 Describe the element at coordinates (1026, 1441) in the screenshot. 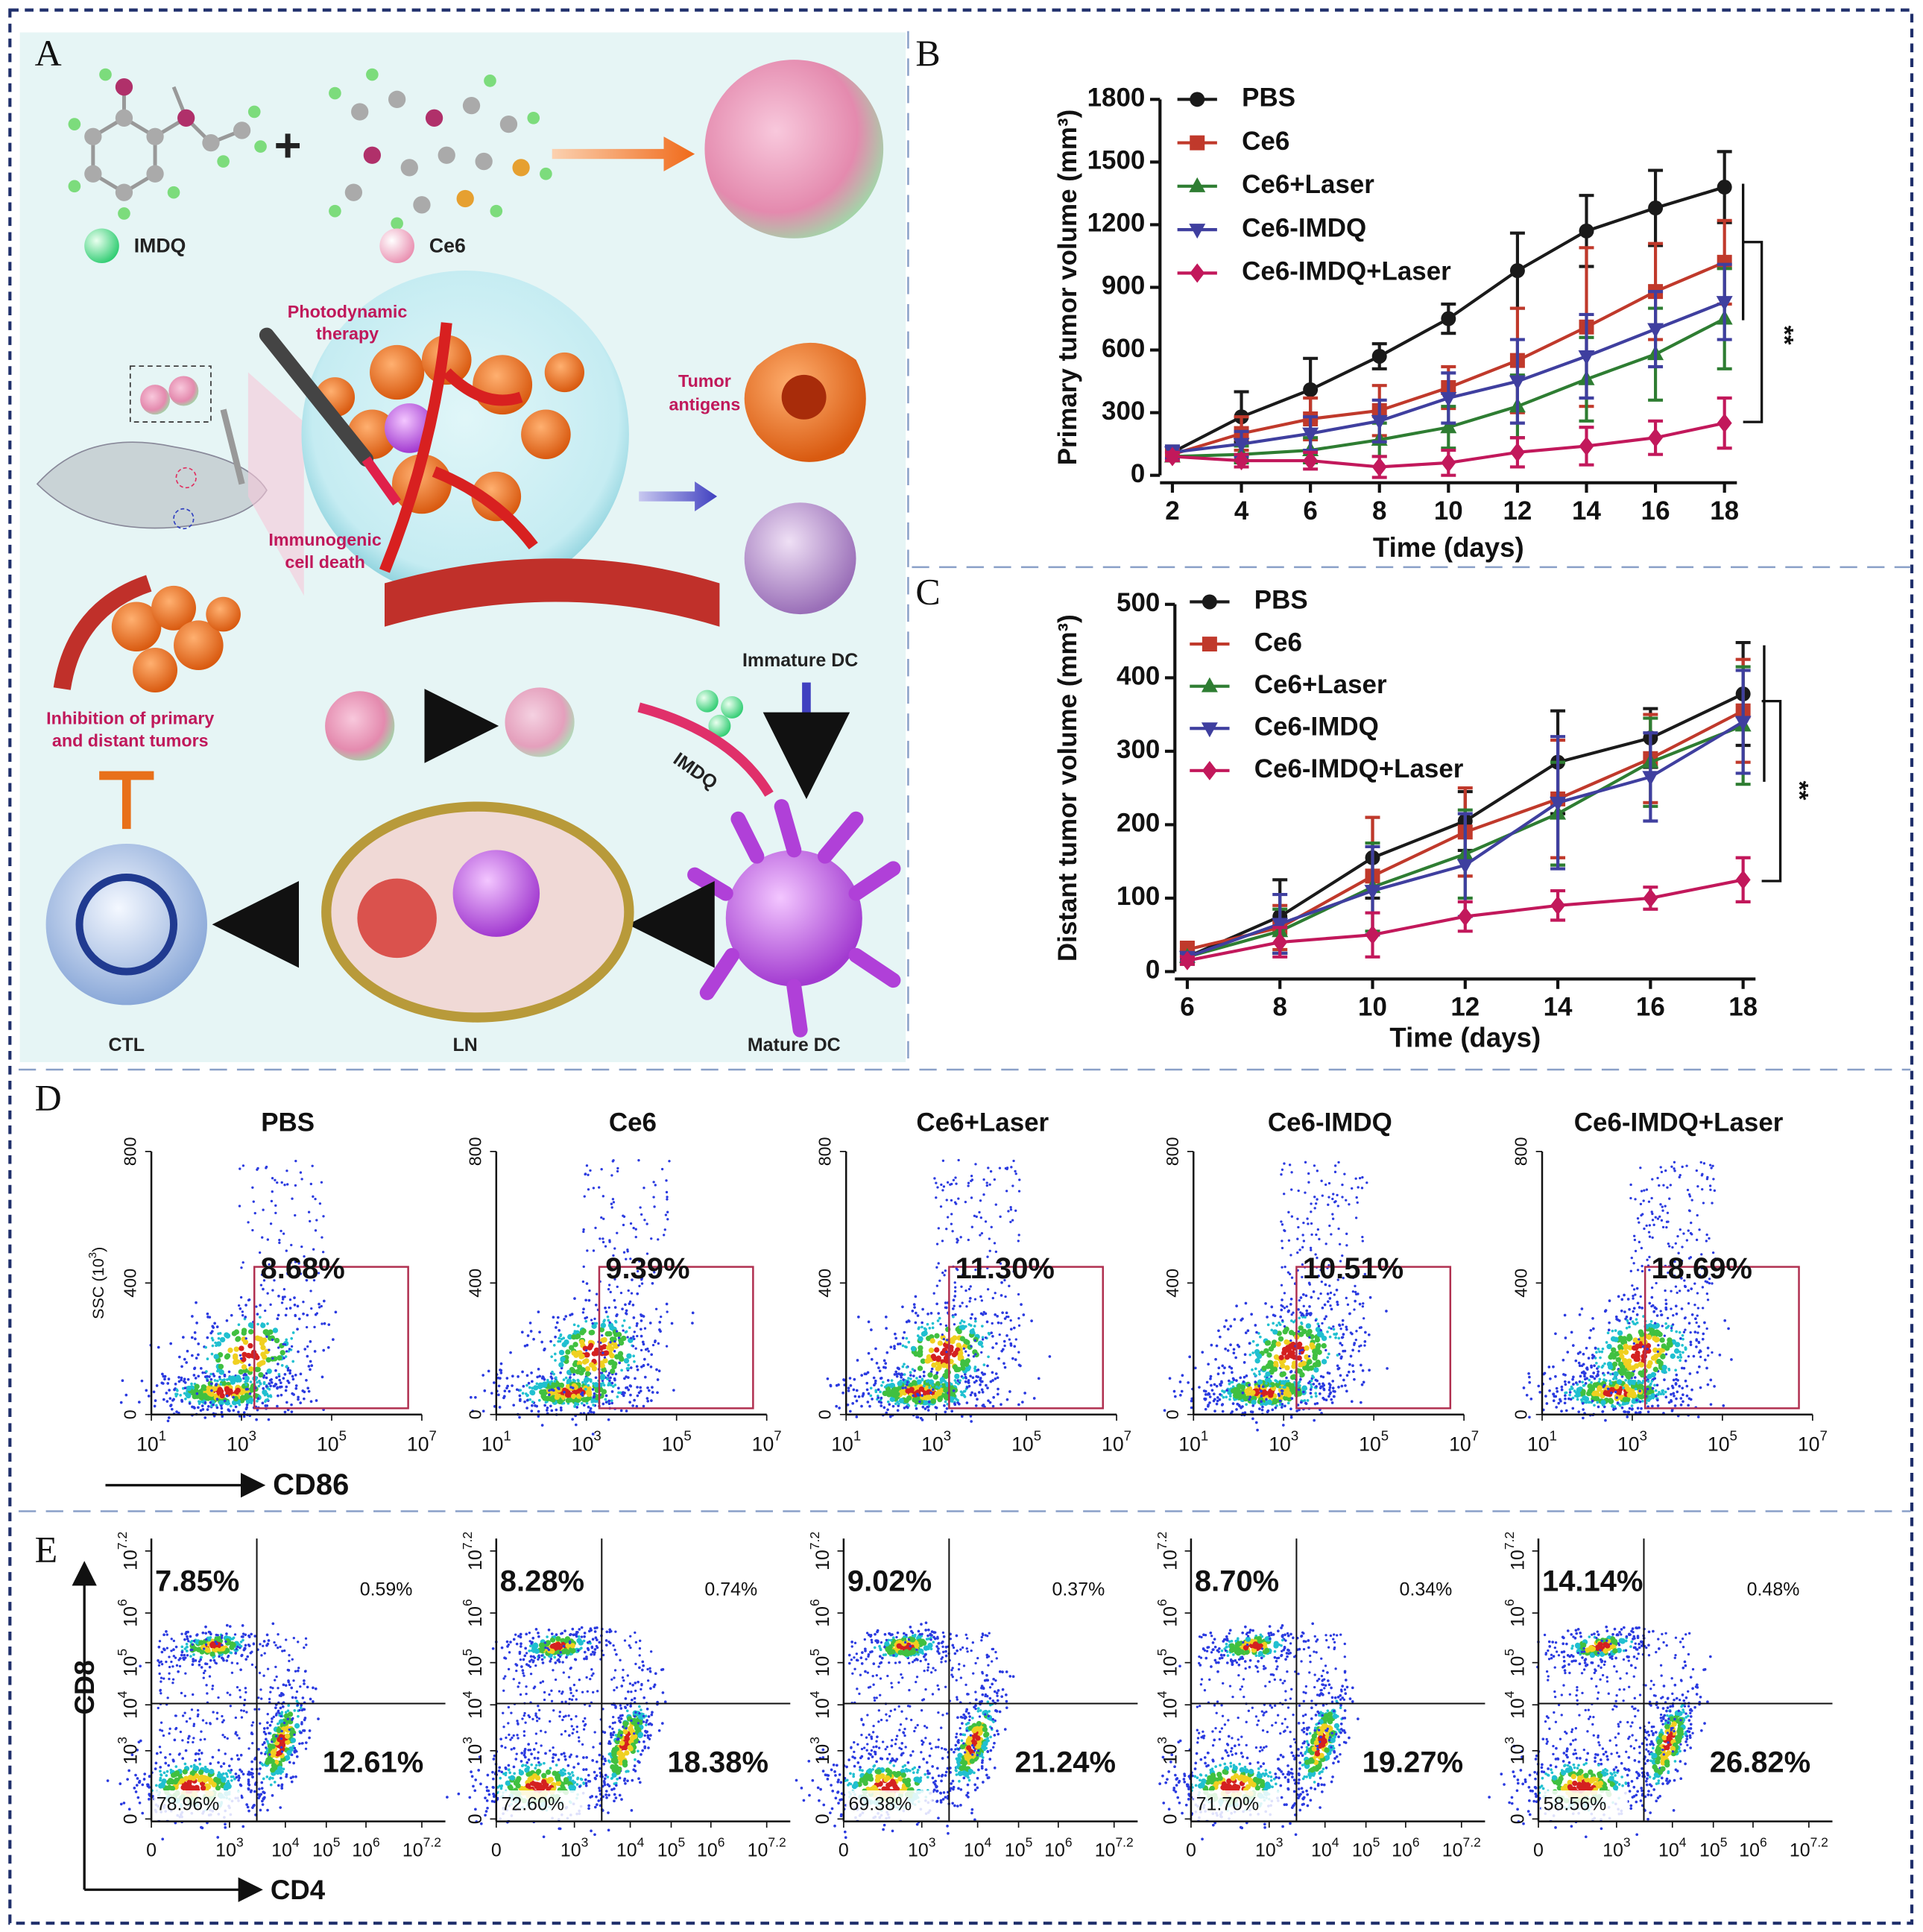

I see `x-tick-label: 10⁵` at that location.